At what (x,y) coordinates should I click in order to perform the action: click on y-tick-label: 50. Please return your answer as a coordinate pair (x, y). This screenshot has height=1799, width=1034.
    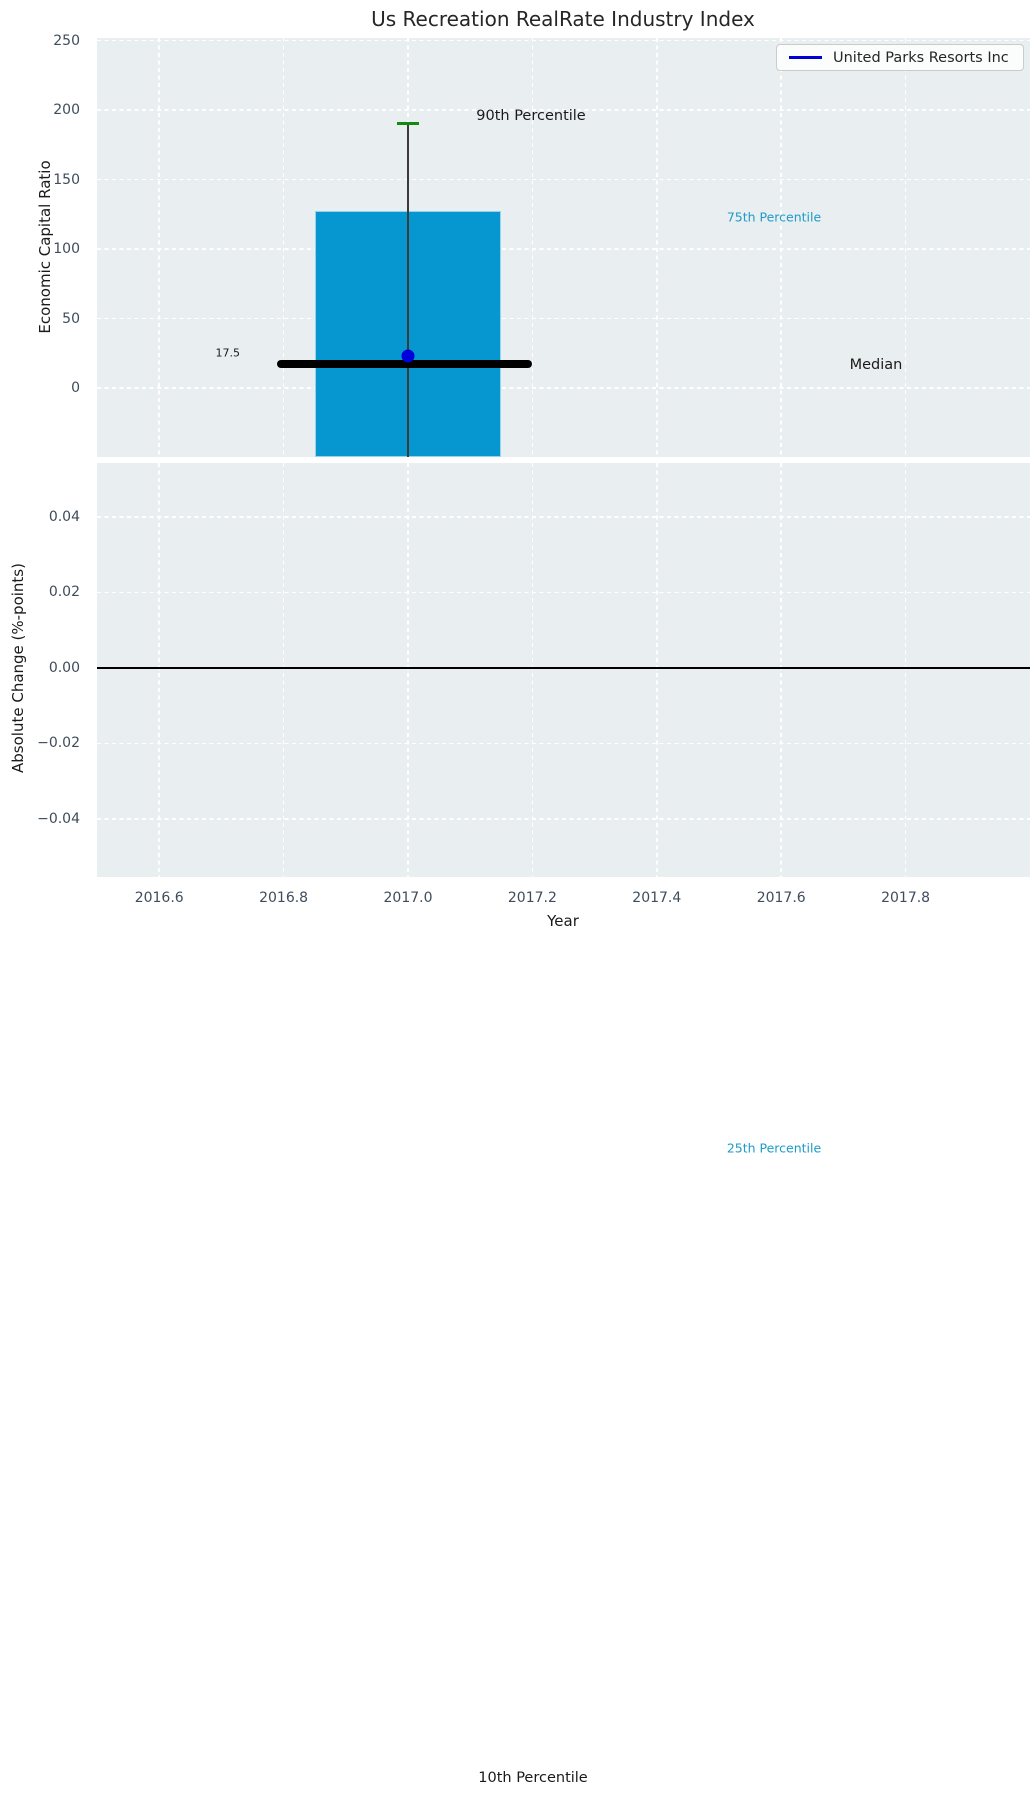
    Looking at the image, I should click on (71, 318).